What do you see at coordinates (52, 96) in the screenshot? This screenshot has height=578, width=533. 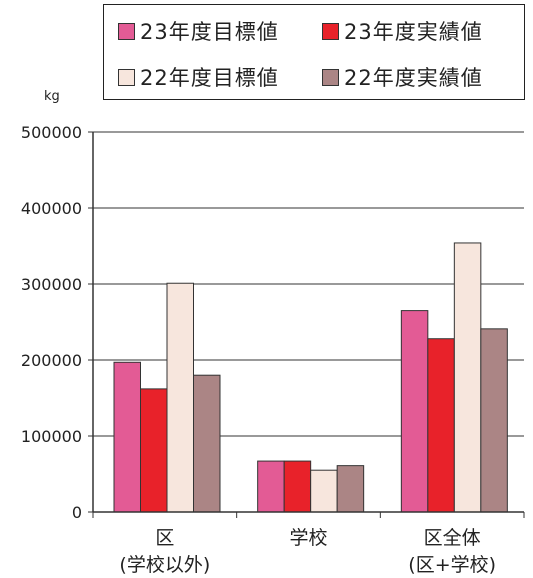 I see `y-axis-unit-label: kg` at bounding box center [52, 96].